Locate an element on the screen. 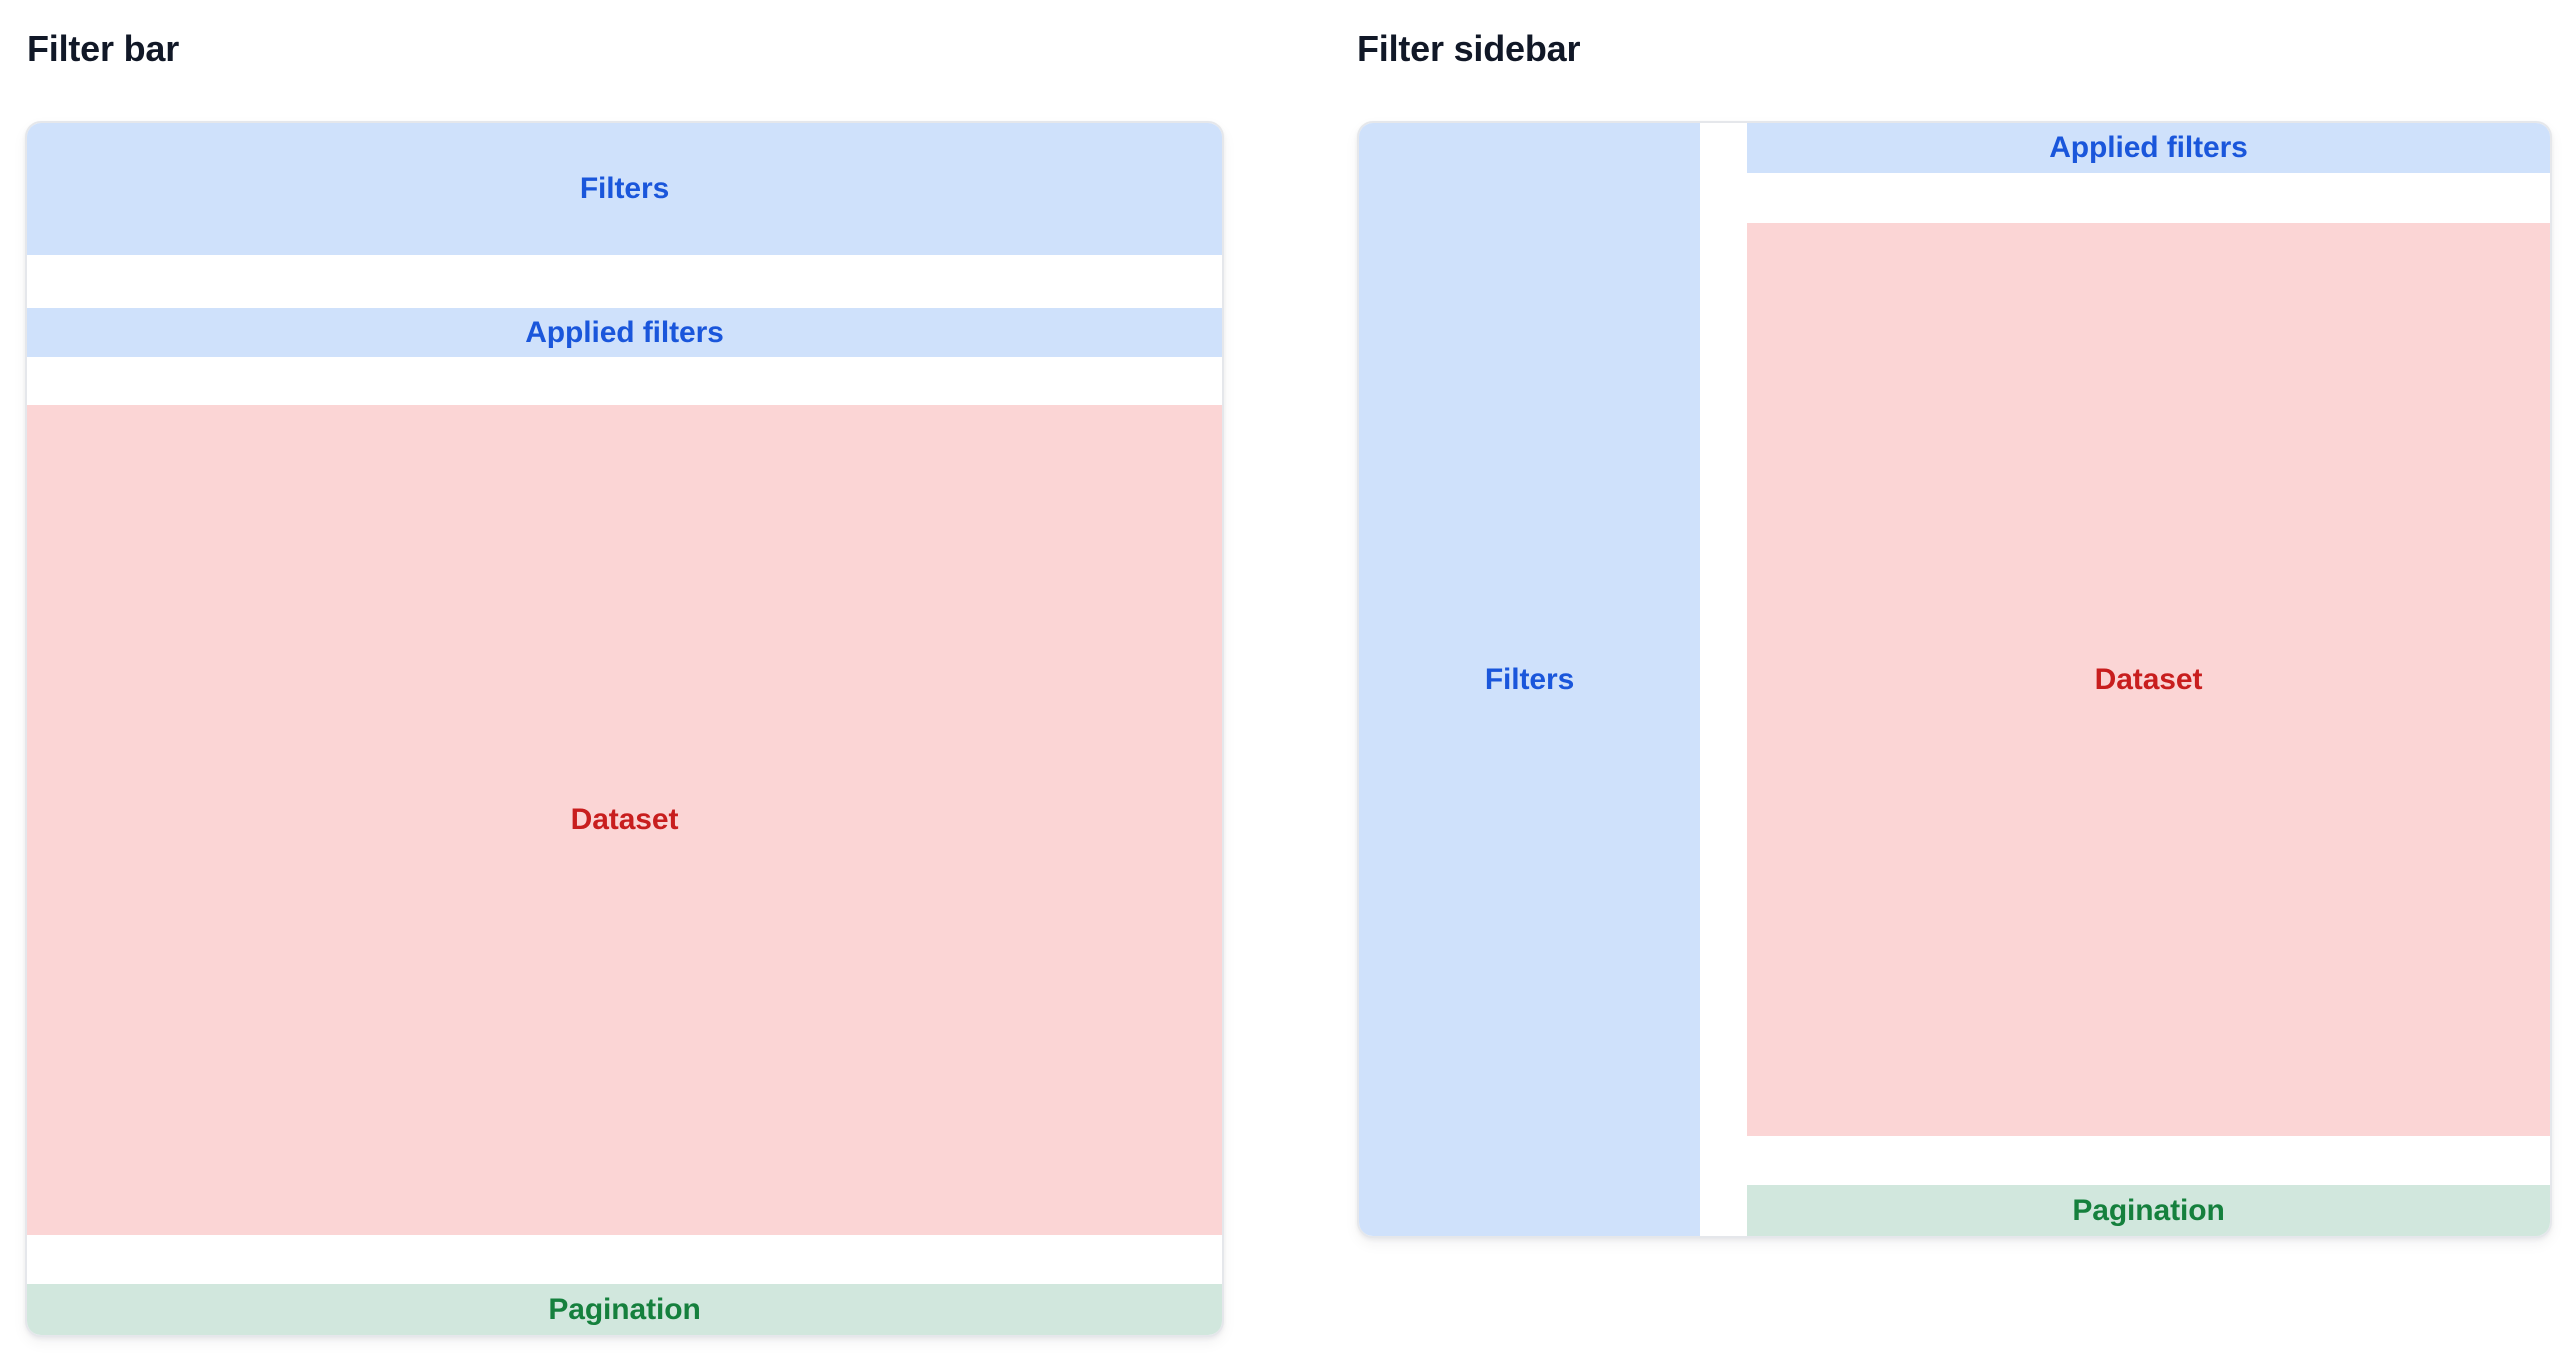 The image size is (2576, 1362). filter-sidebar-heading: Filter sidebar is located at coordinates (1469, 48).